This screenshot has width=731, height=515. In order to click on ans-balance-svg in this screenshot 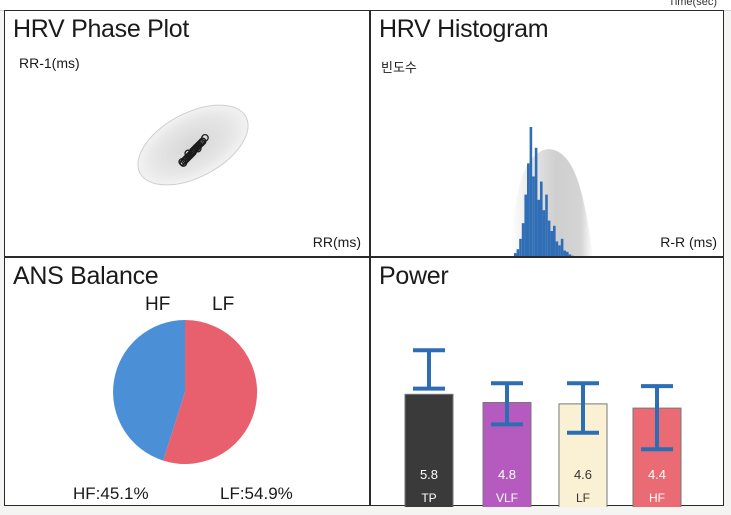, I will do `click(185, 391)`.